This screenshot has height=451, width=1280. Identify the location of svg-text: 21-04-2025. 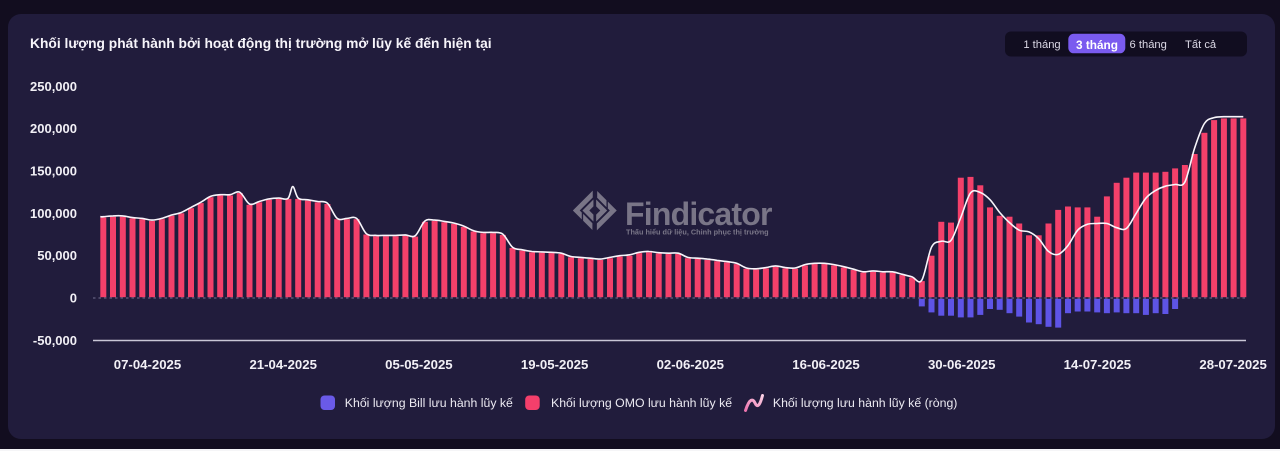
(282, 364).